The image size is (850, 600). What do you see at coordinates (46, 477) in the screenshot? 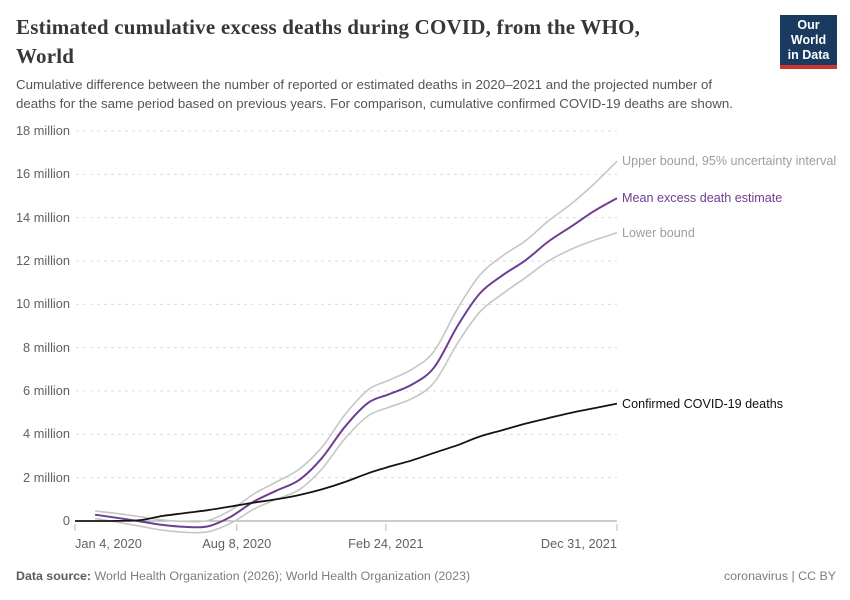
I see `y-axis-label: 2 million` at bounding box center [46, 477].